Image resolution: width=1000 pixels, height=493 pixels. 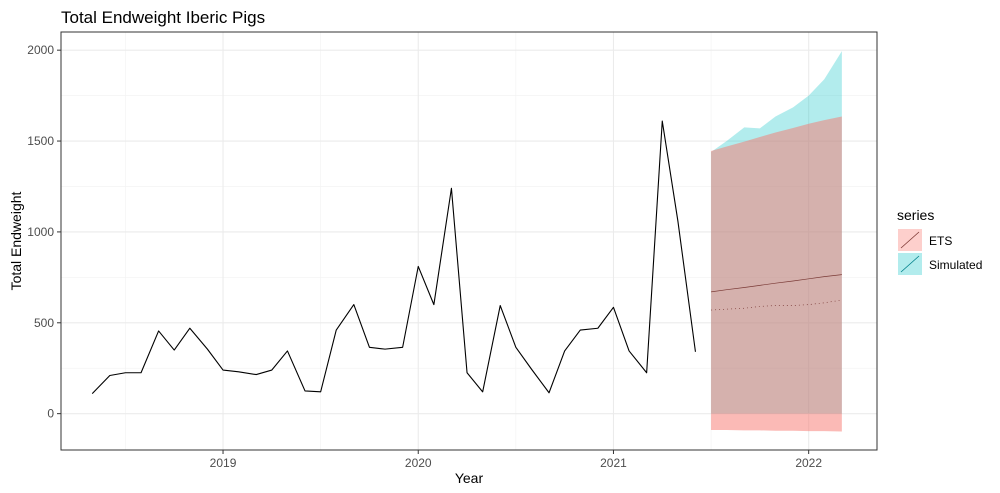 I want to click on ets-interval-band, so click(x=776, y=274).